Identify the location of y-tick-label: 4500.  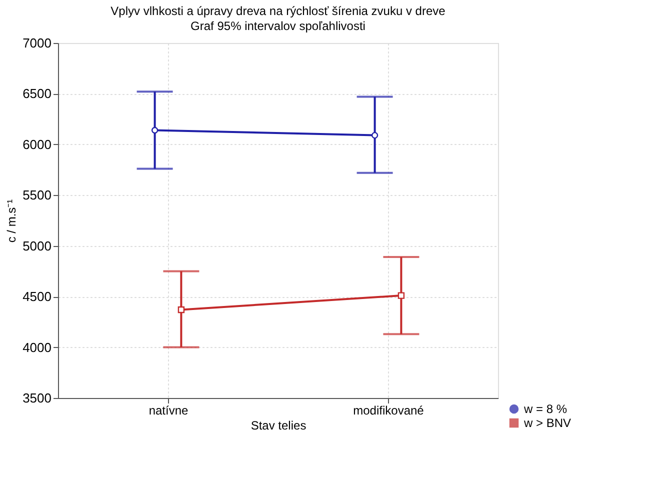
(37, 296).